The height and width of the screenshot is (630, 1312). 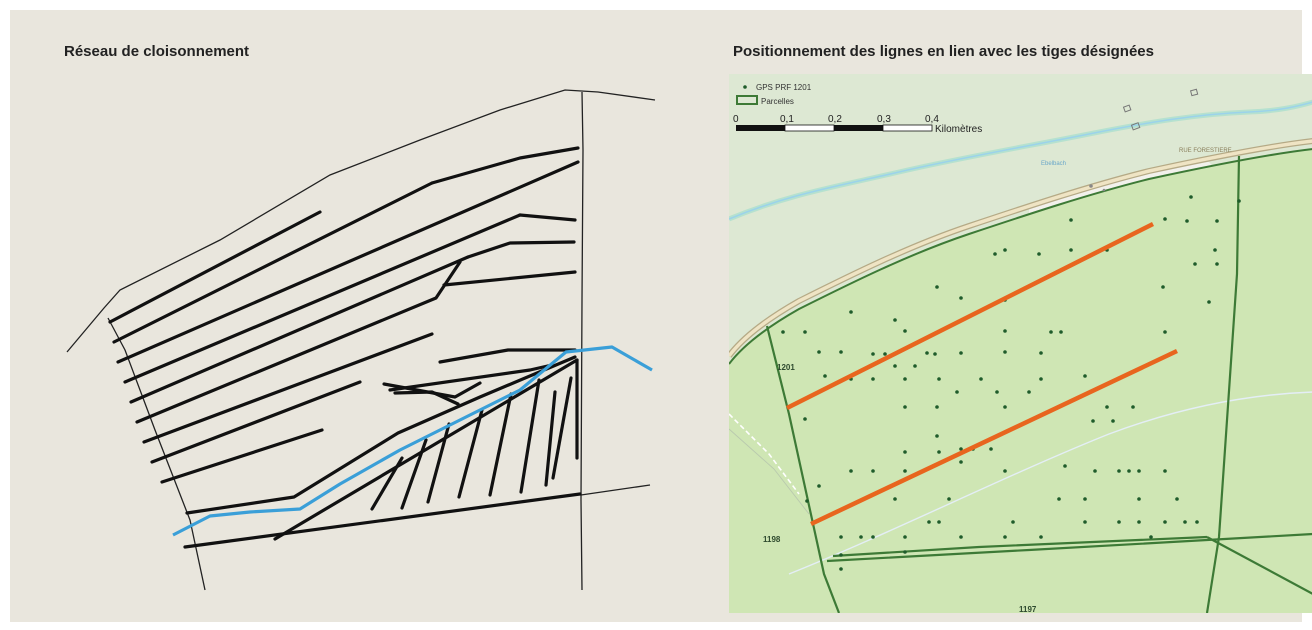 I want to click on scale-bar: 0 0,1 0,2 0,3 0,4 Kilomètres, so click(x=857, y=124).